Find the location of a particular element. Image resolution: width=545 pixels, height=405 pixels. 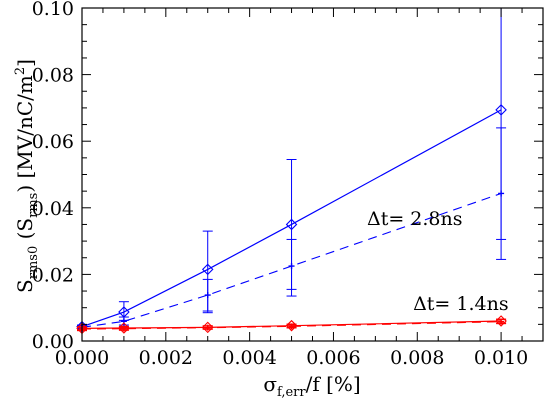

x-tick-label: 0.010 is located at coordinates (501, 358).